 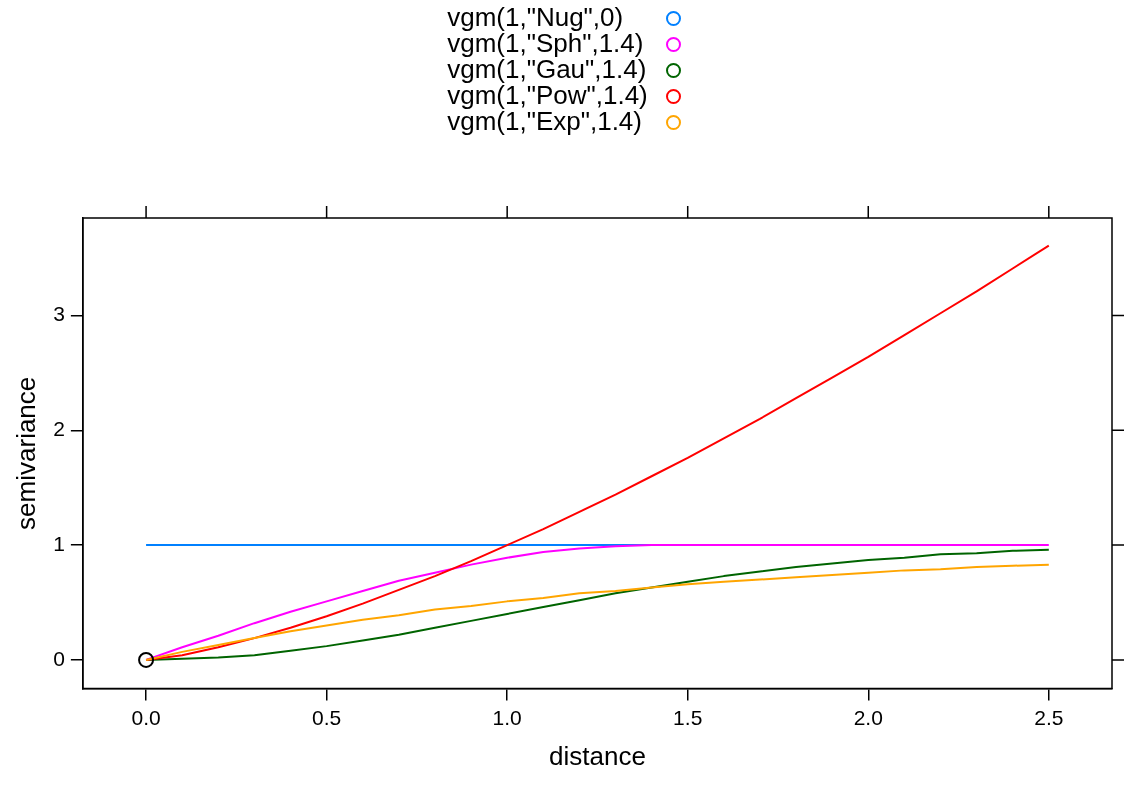 What do you see at coordinates (146, 717) in the screenshot?
I see `x-tick-label: 0.0` at bounding box center [146, 717].